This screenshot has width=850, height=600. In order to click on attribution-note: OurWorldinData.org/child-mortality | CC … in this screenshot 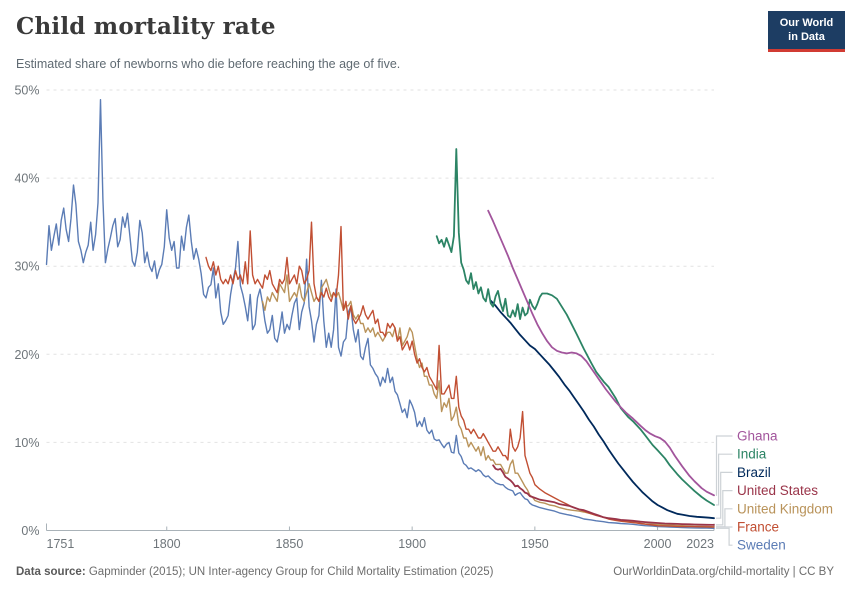, I will do `click(723, 572)`.